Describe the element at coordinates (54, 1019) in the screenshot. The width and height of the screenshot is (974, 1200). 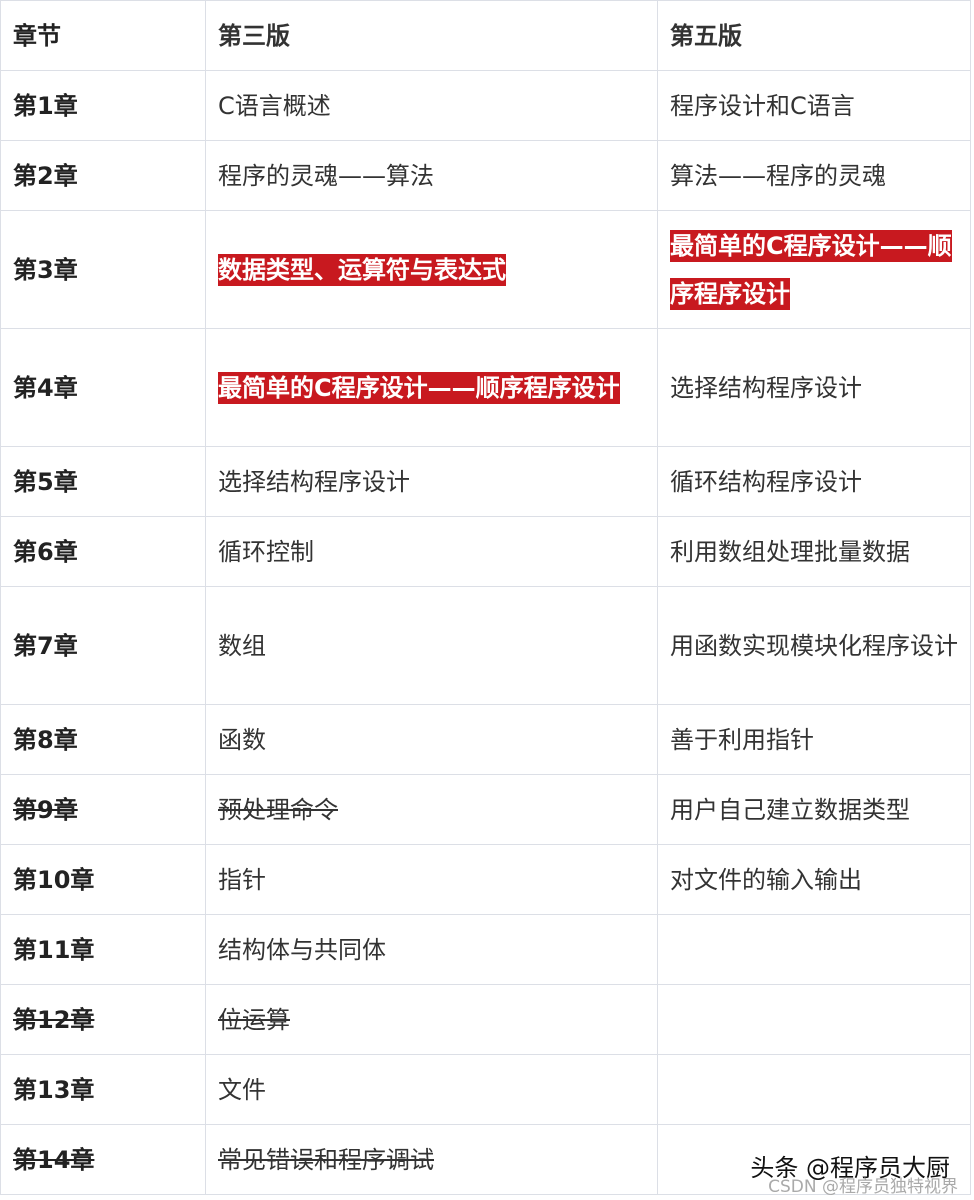
I see `chapter-cell-text: 第12章` at that location.